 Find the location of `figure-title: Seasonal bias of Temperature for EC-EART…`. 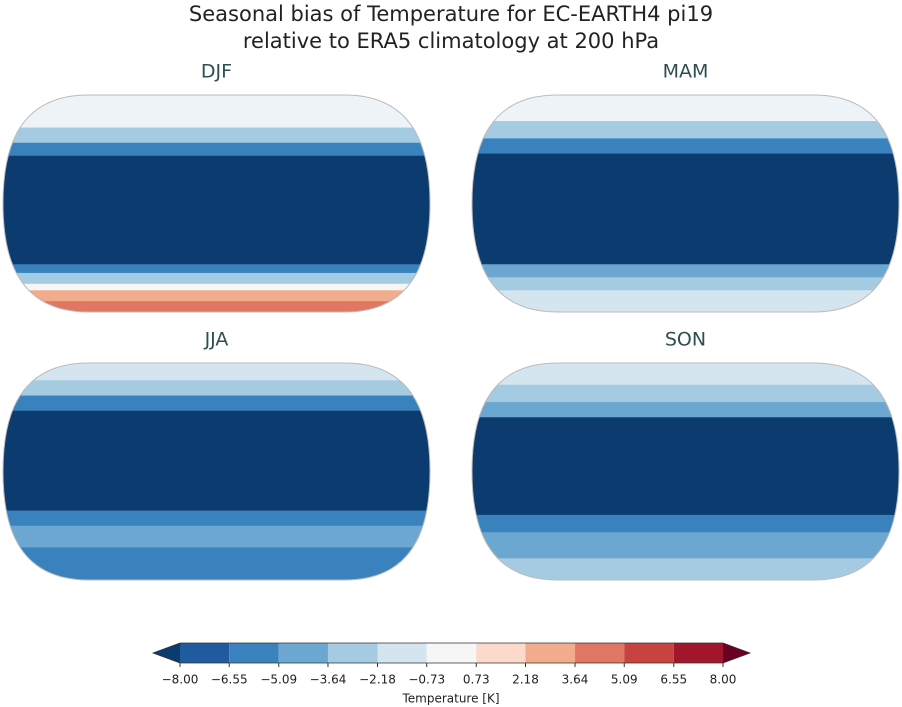

figure-title: Seasonal bias of Temperature for EC-EART… is located at coordinates (451, 14).